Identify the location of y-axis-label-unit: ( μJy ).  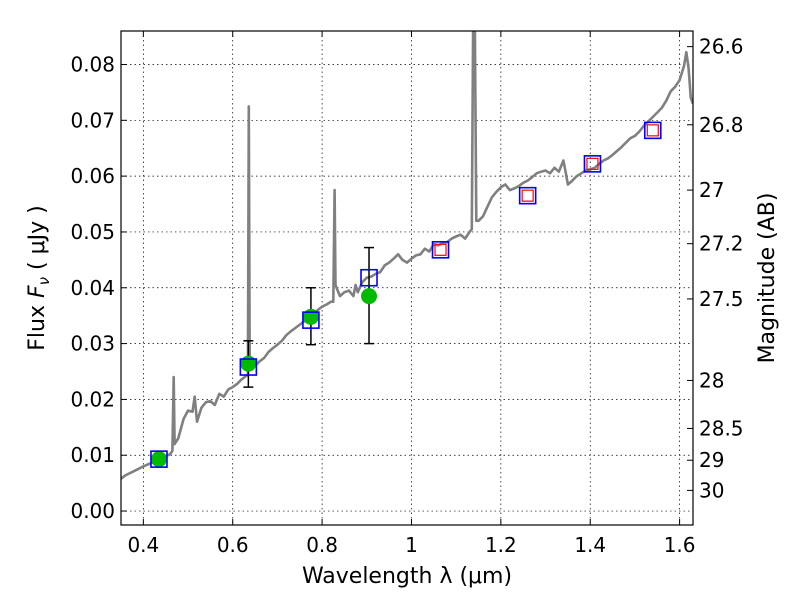
(37, 241).